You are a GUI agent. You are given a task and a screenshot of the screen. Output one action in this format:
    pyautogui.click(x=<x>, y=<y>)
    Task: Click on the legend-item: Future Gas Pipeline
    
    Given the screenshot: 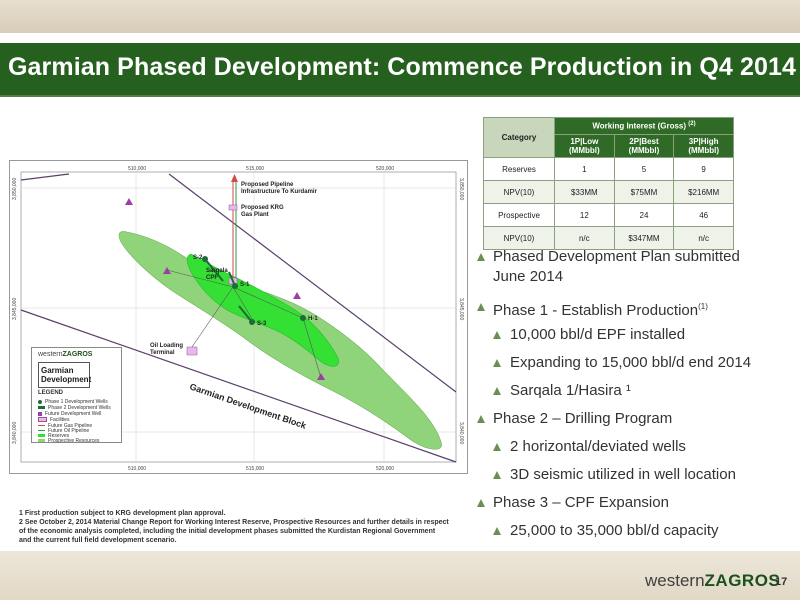 What is the action you would take?
    pyautogui.click(x=65, y=426)
    